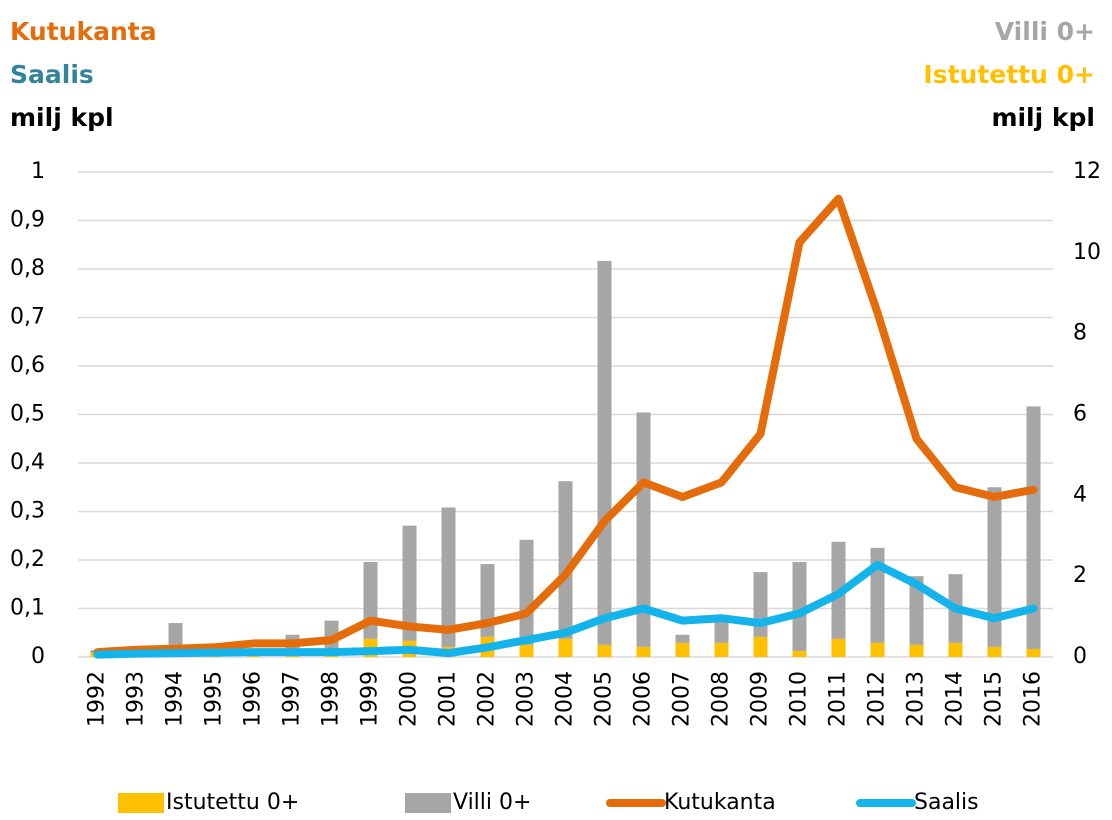  What do you see at coordinates (27, 220) in the screenshot?
I see `y-tick-label: 0,9` at bounding box center [27, 220].